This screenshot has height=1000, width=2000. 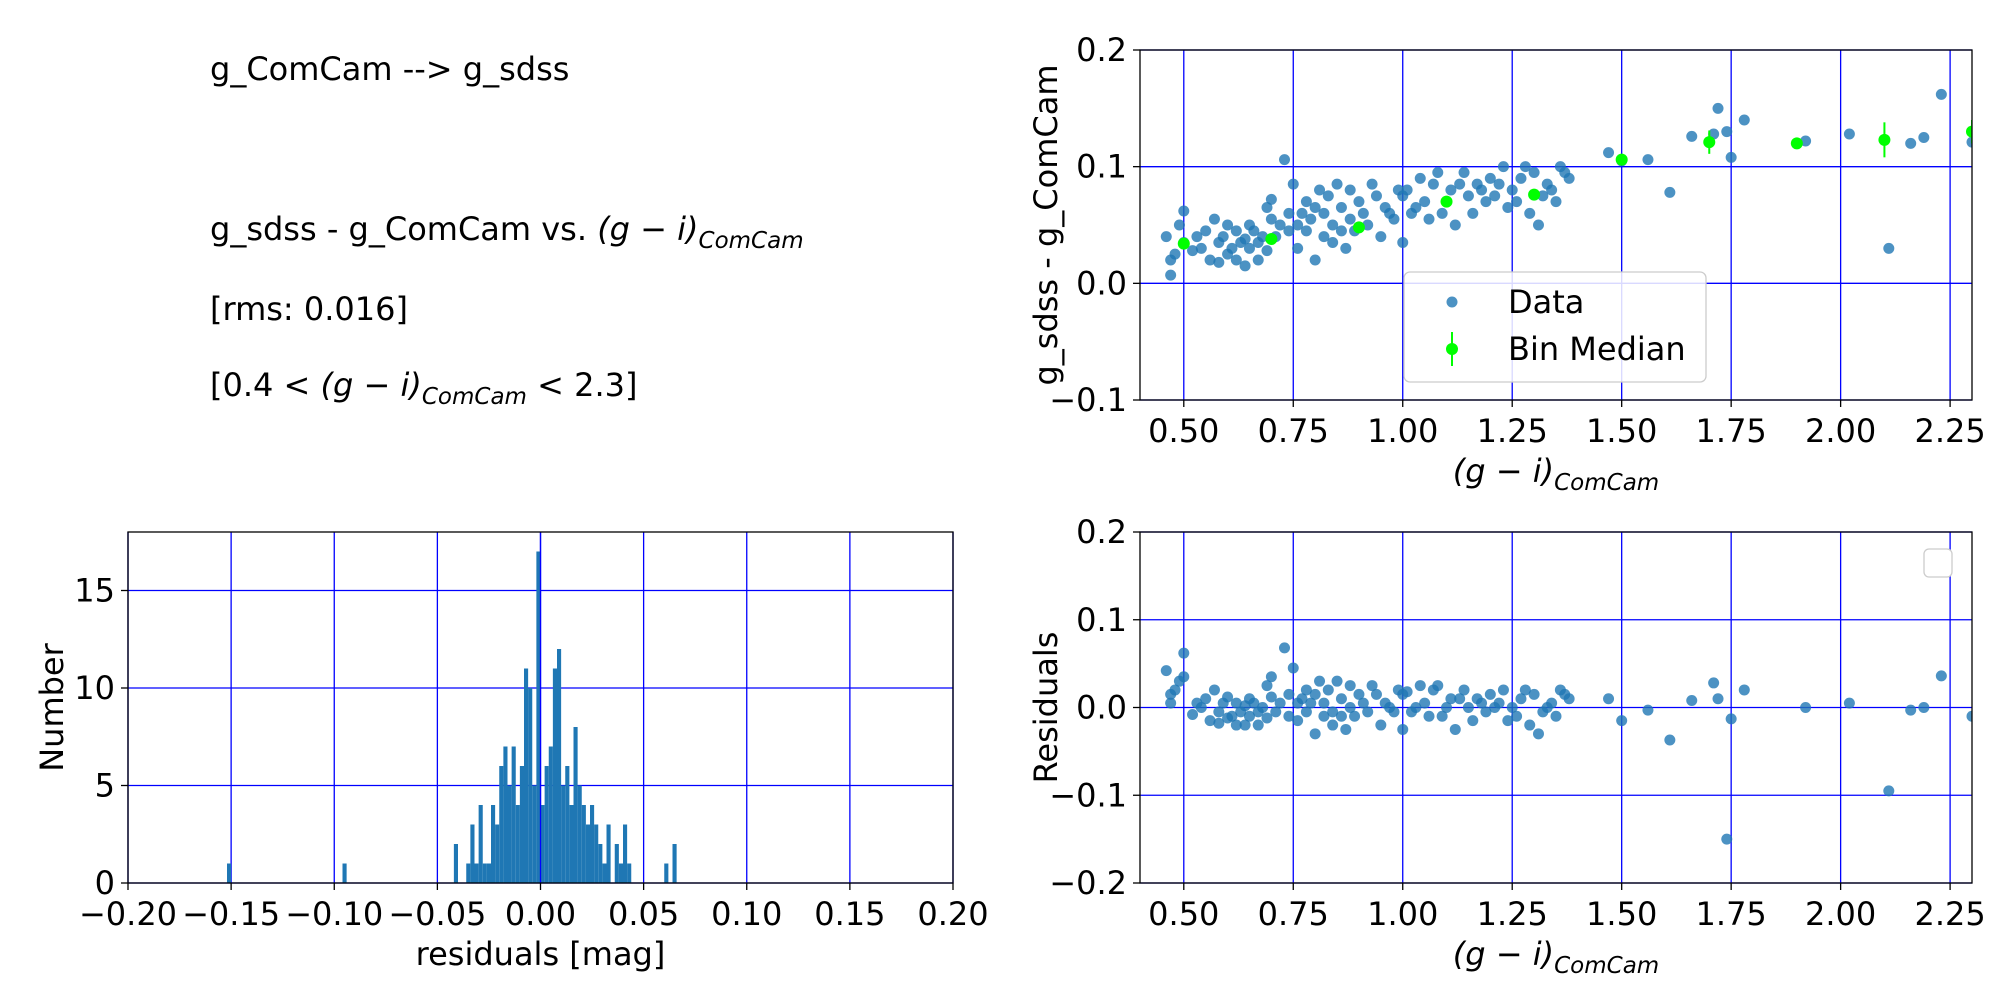 What do you see at coordinates (334, 914) in the screenshot?
I see `histogram-xtick-label-2: −0.10` at bounding box center [334, 914].